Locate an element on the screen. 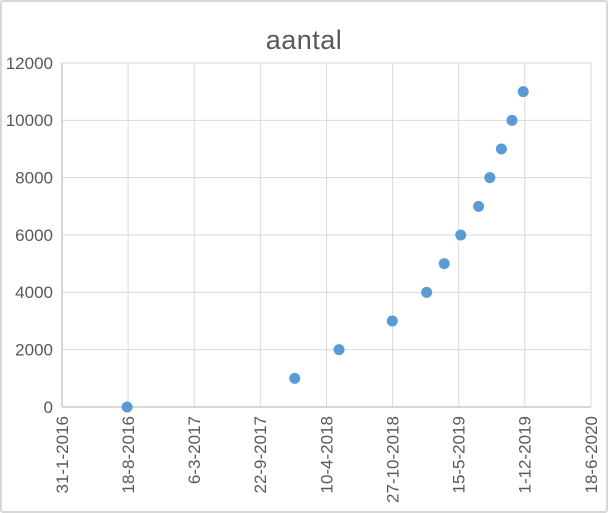  x-axis-tick-label: 1-12-2019 is located at coordinates (525, 455).